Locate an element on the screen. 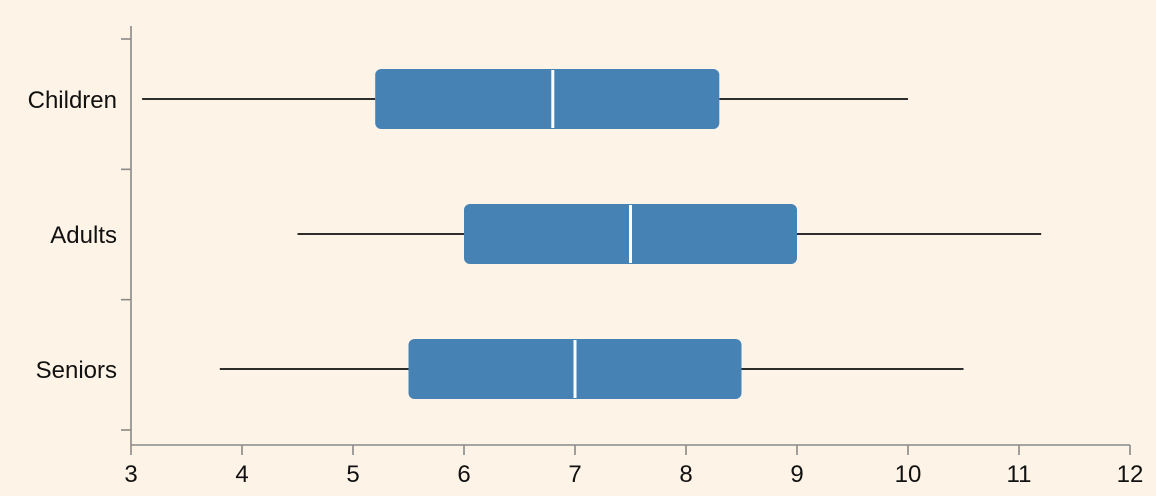  x-tick-label: 10 is located at coordinates (908, 474).